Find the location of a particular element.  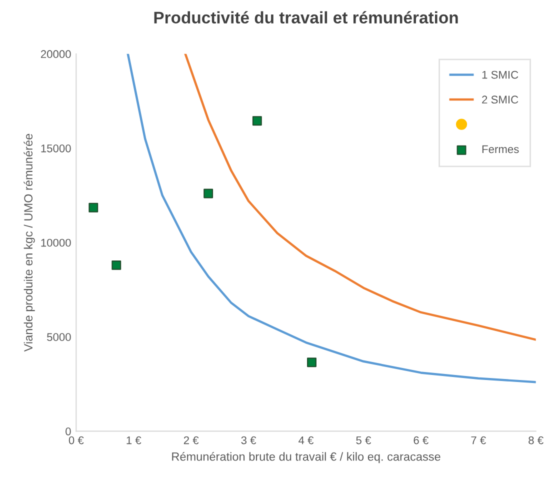

y-tick-label: 0 is located at coordinates (68, 431).